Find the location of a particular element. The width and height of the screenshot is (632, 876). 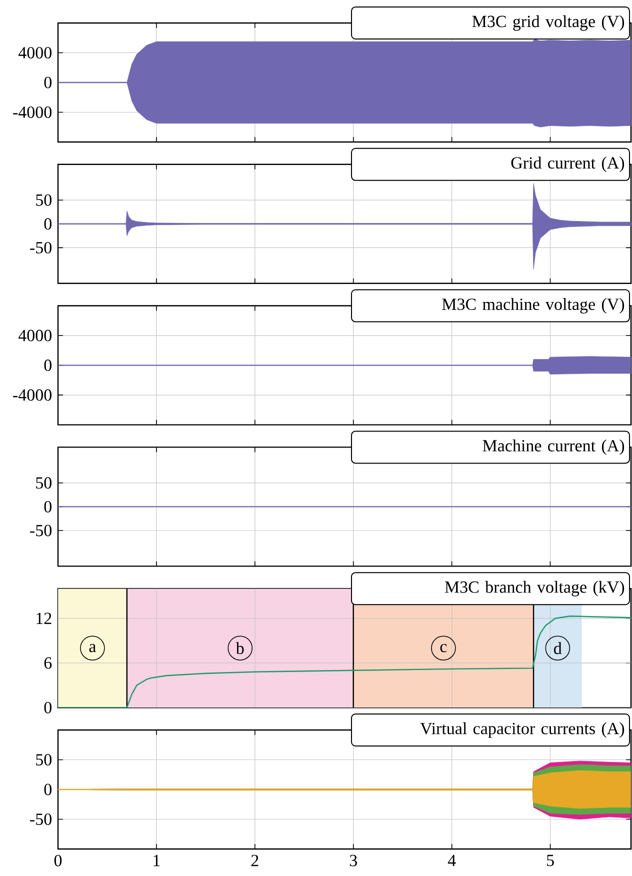

y-tick-label: 6 is located at coordinates (48, 663).